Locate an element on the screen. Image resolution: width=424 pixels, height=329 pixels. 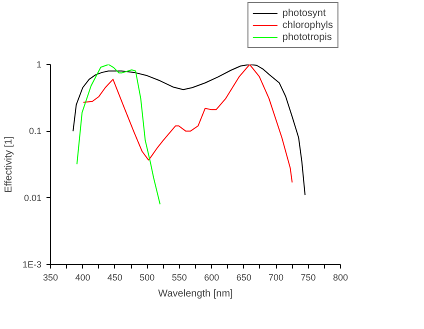
x-tick-label: 450 is located at coordinates (114, 277).